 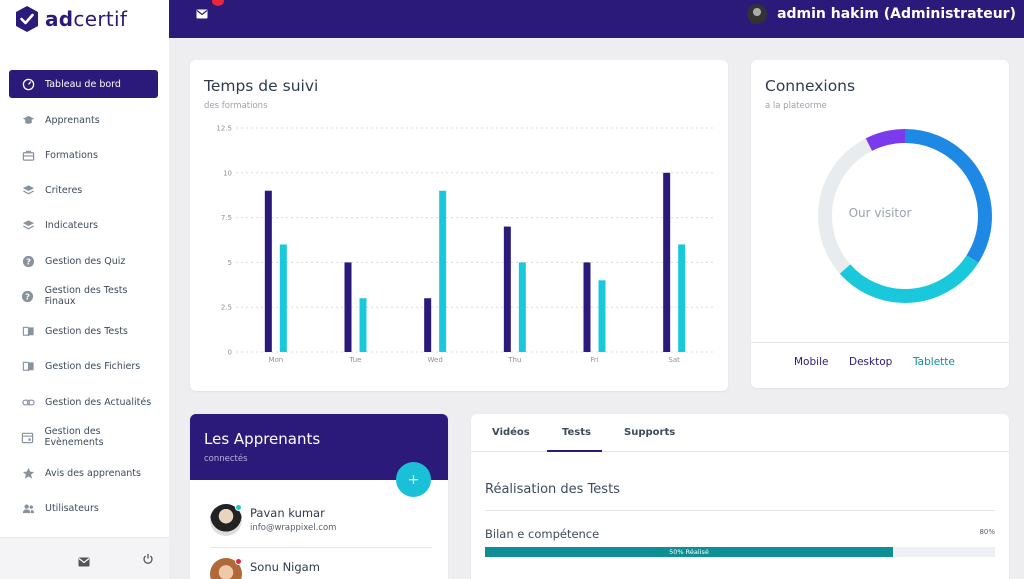 What do you see at coordinates (934, 362) in the screenshot?
I see `legend-tablette: Tablette` at bounding box center [934, 362].